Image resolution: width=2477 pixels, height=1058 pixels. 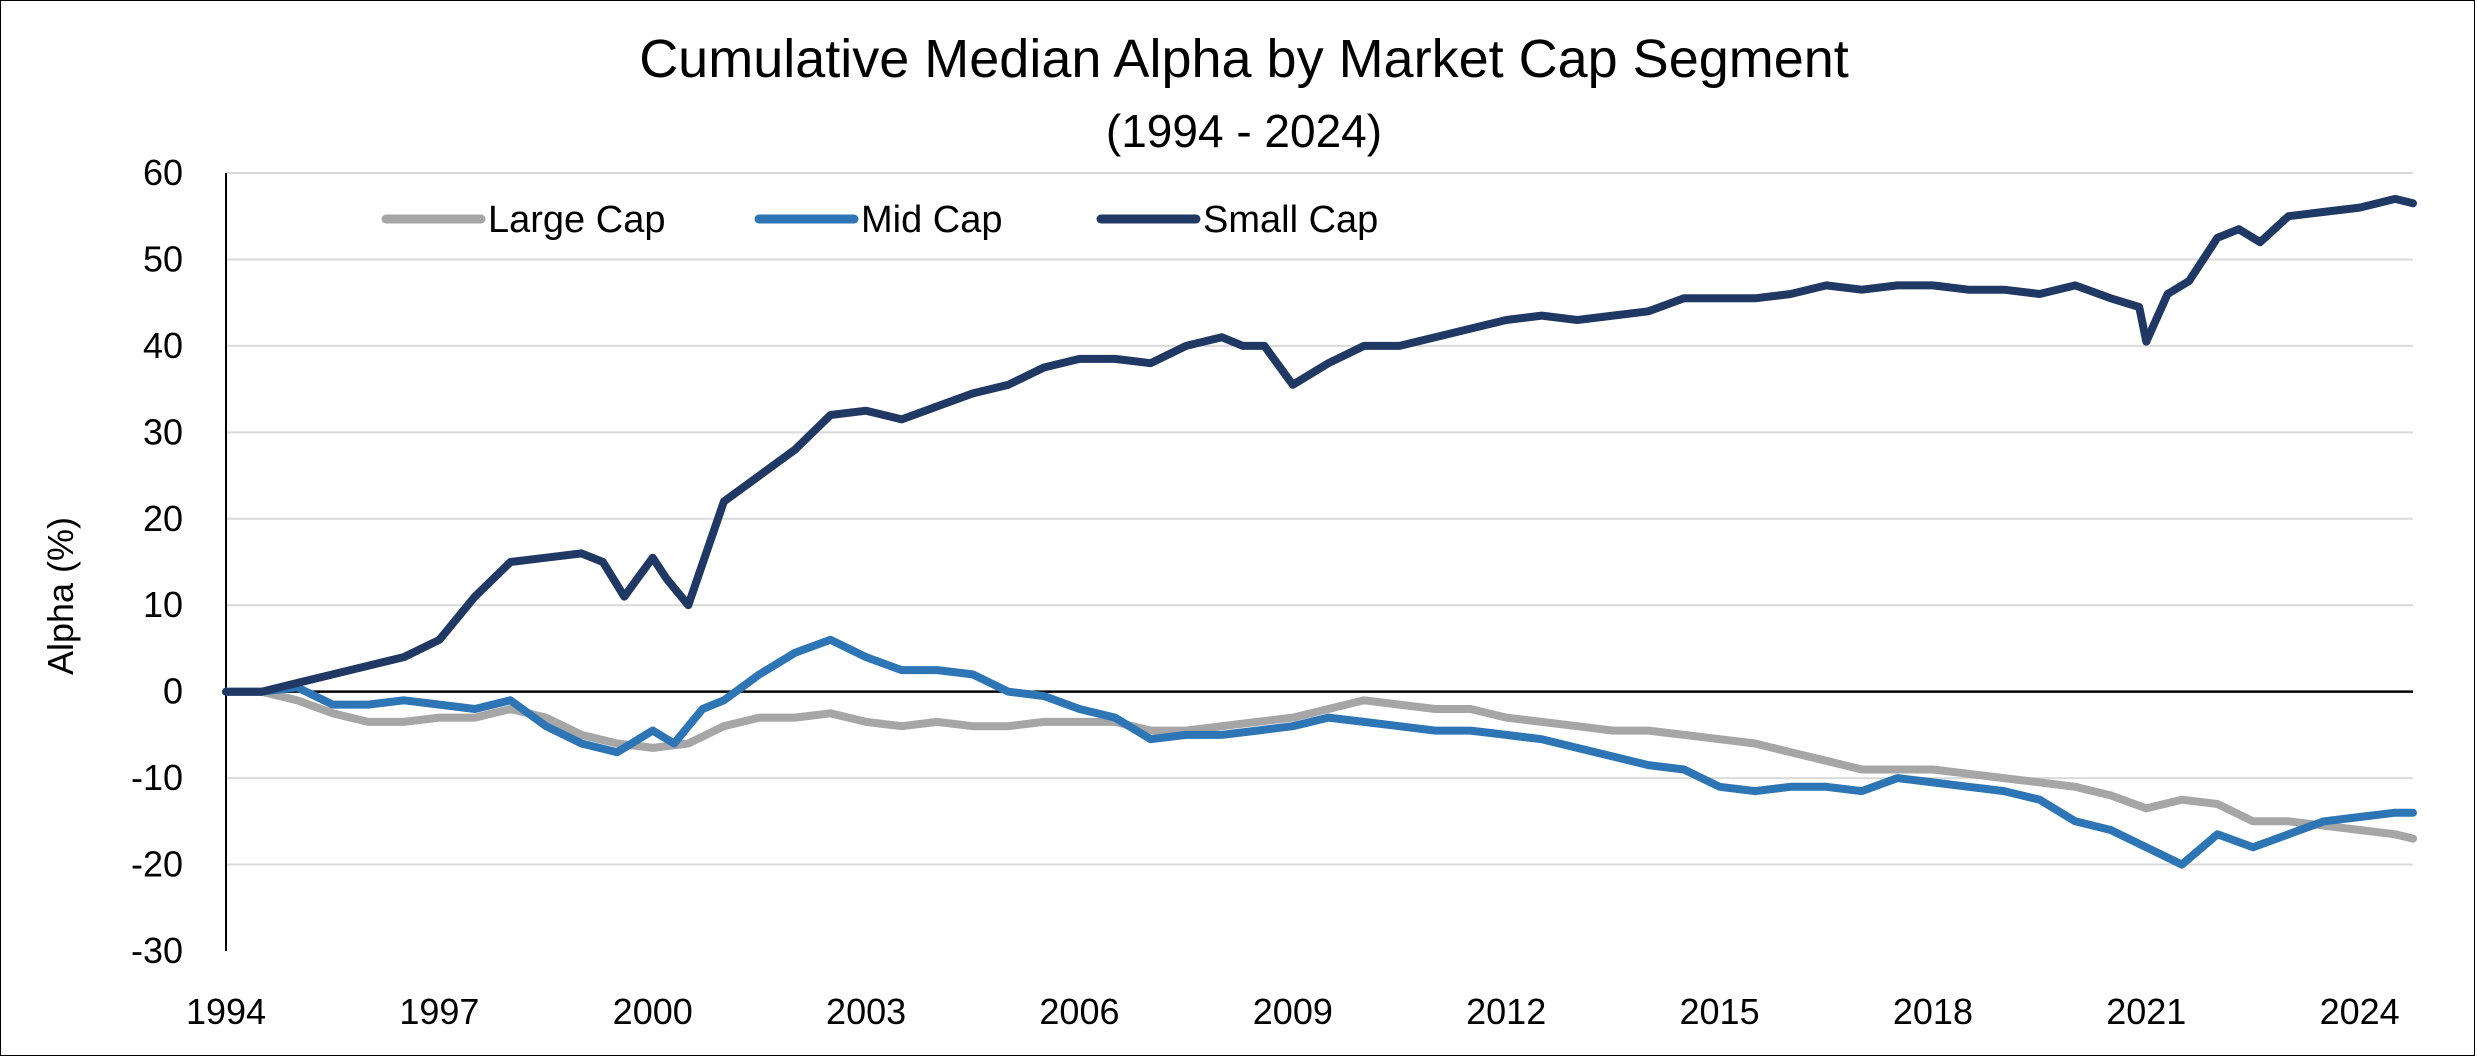 What do you see at coordinates (163, 345) in the screenshot?
I see `y-tick-label: 40` at bounding box center [163, 345].